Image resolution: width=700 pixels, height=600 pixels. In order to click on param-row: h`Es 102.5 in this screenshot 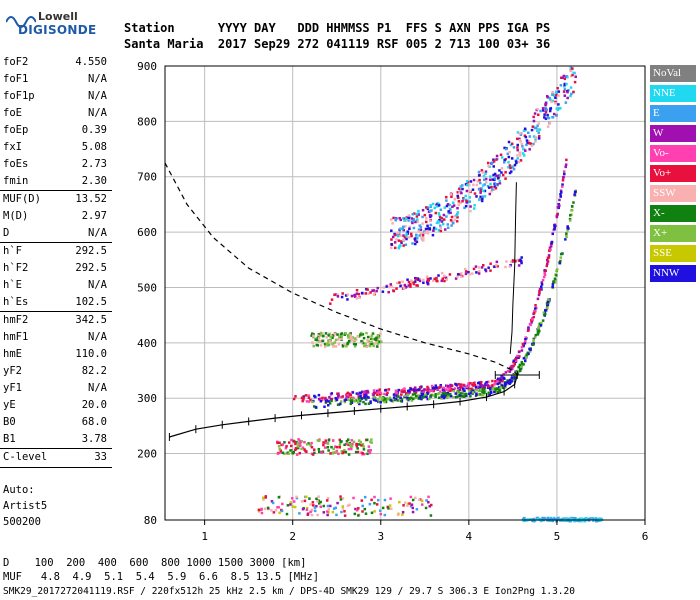, I will do `click(55, 303)`.